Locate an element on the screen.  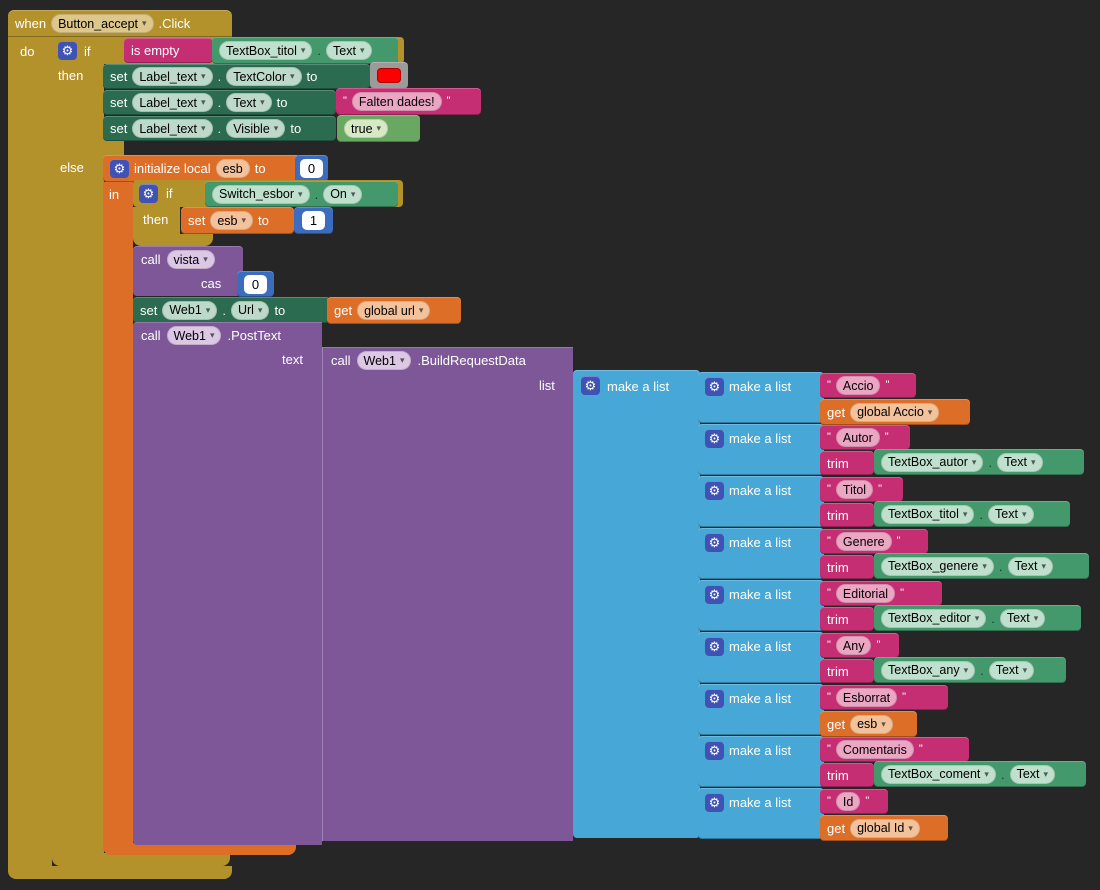
local-var-name-field: esb is located at coordinates (232, 168).